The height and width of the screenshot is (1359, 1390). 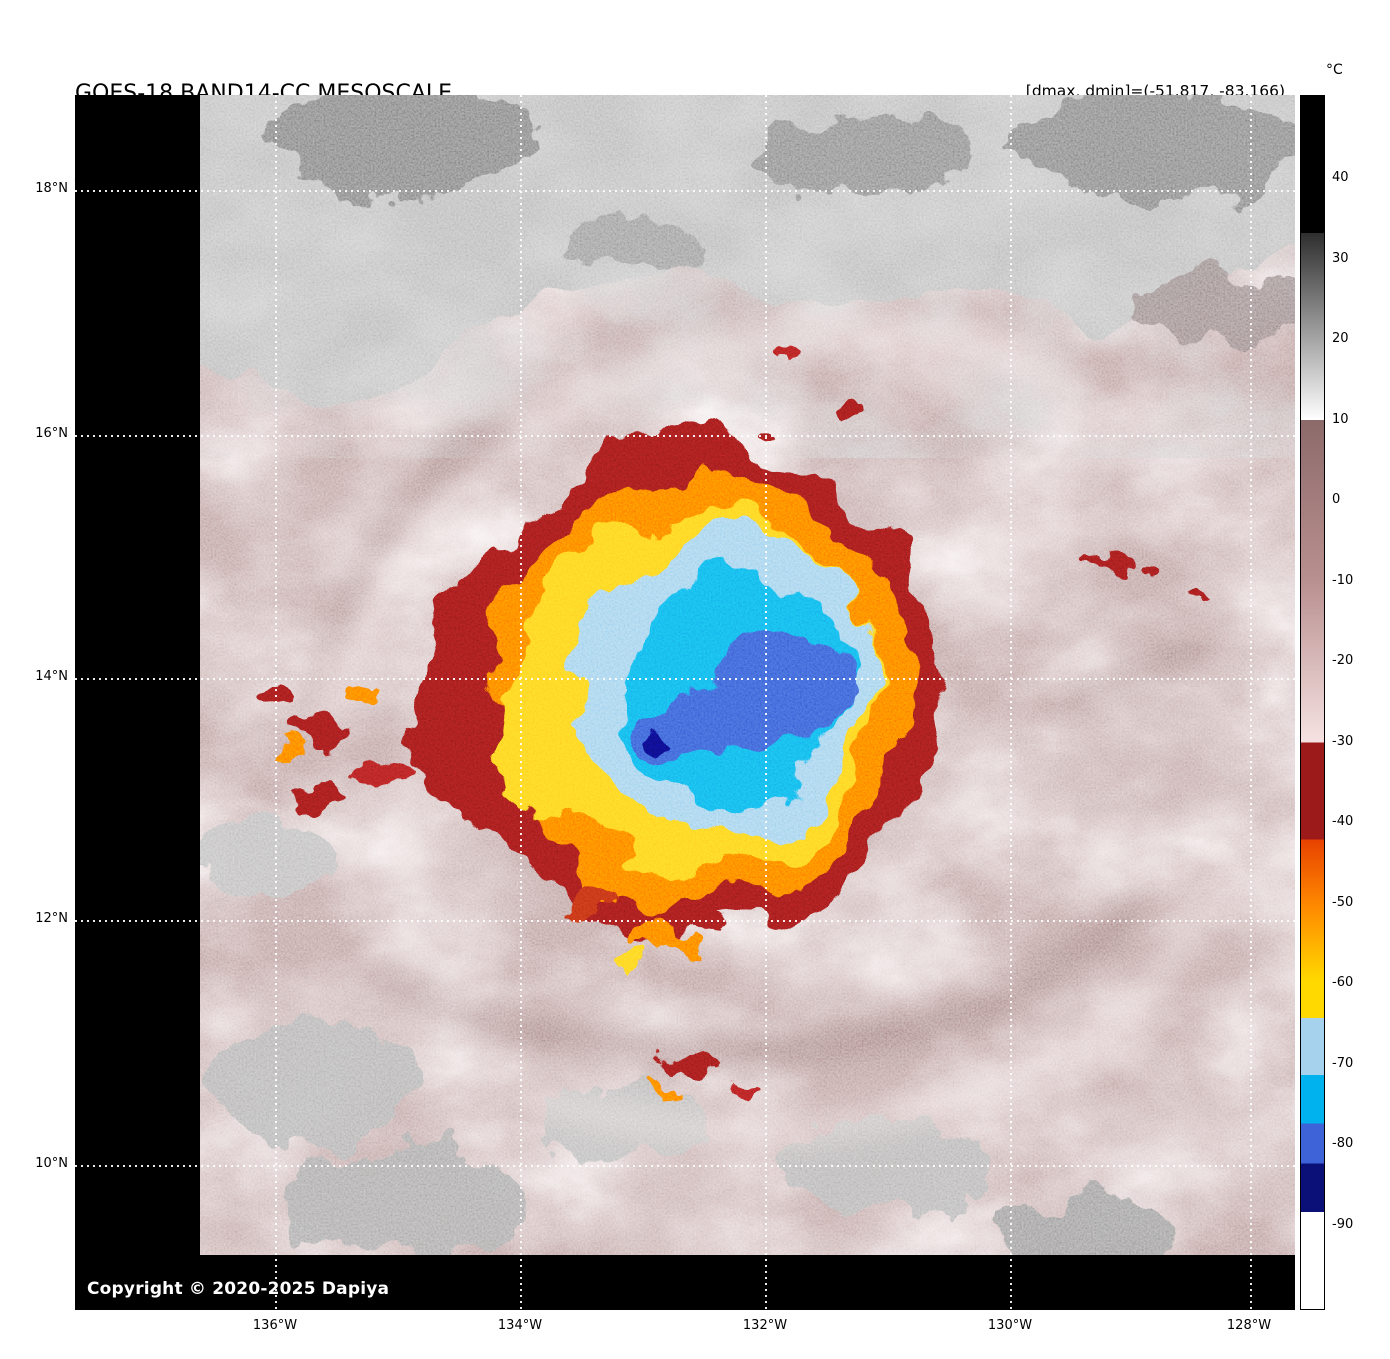 I want to click on temperature-colorbar, so click(x=1312, y=702).